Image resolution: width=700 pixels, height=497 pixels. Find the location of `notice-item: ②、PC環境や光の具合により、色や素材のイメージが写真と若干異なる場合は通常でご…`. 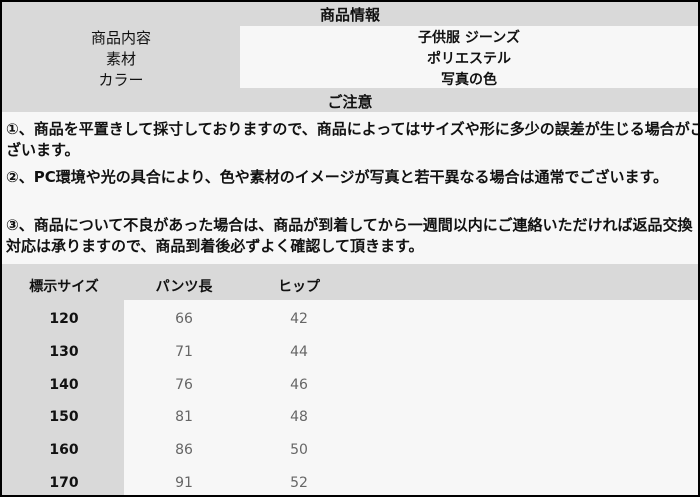

notice-item: ②、PC環境や光の具合により、色や素材のイメージが写真と若干異なる場合は通常でご… is located at coordinates (337, 177).